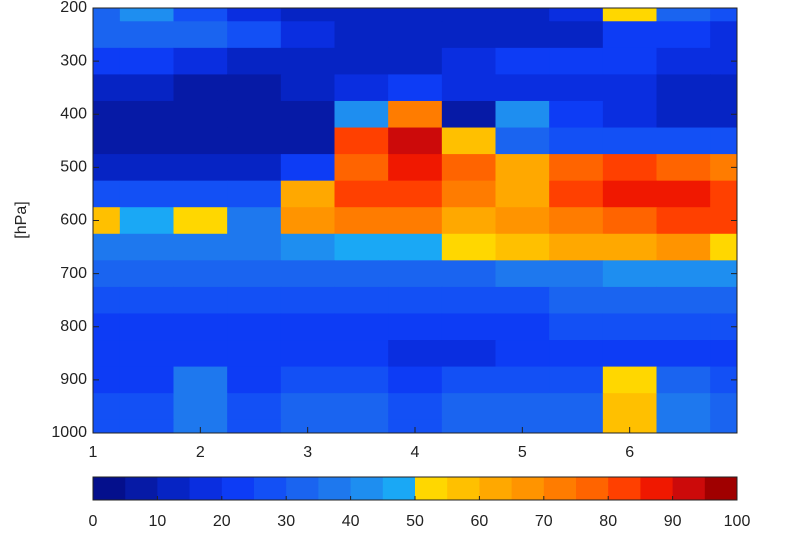  Describe the element at coordinates (351, 521) in the screenshot. I see `colorbar-tick-label: 40` at that location.